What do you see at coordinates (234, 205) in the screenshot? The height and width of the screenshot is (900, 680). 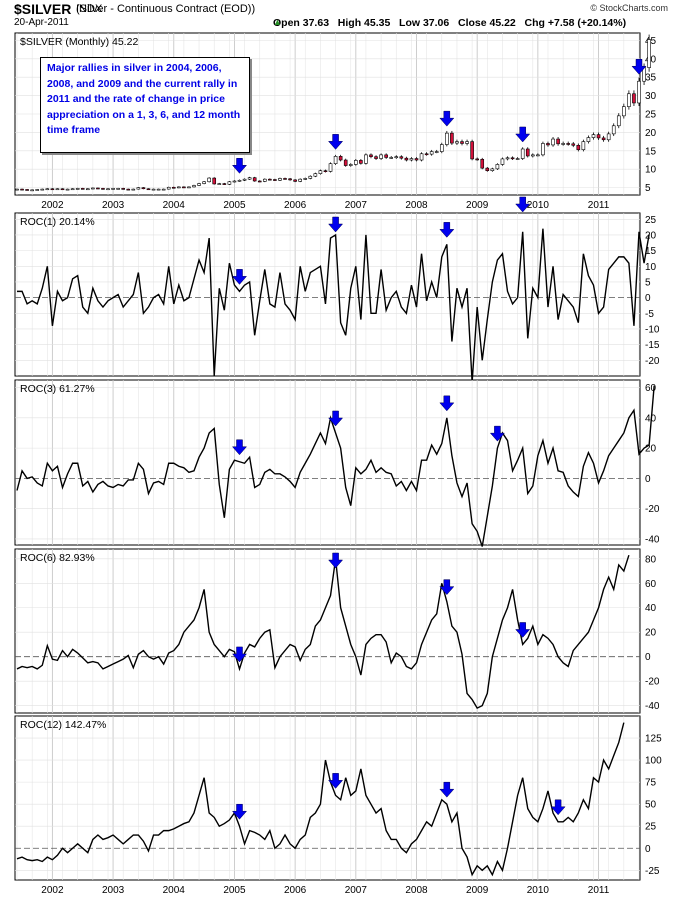 I see `x-tick-label: 2005` at bounding box center [234, 205].